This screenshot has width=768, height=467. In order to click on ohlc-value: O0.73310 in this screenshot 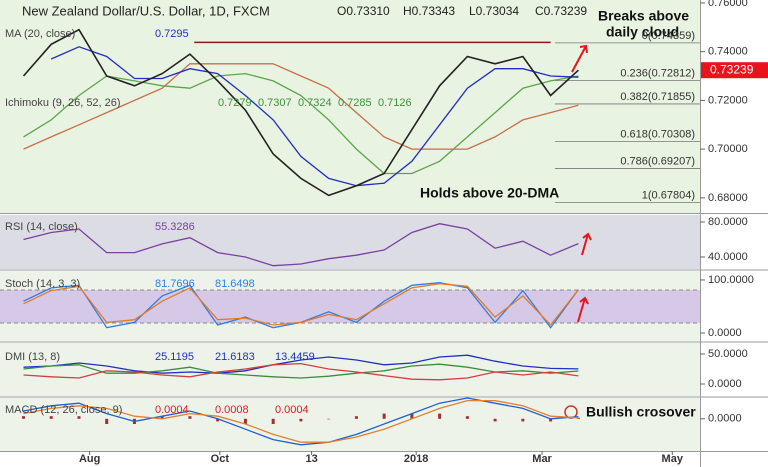, I will do `click(363, 11)`.